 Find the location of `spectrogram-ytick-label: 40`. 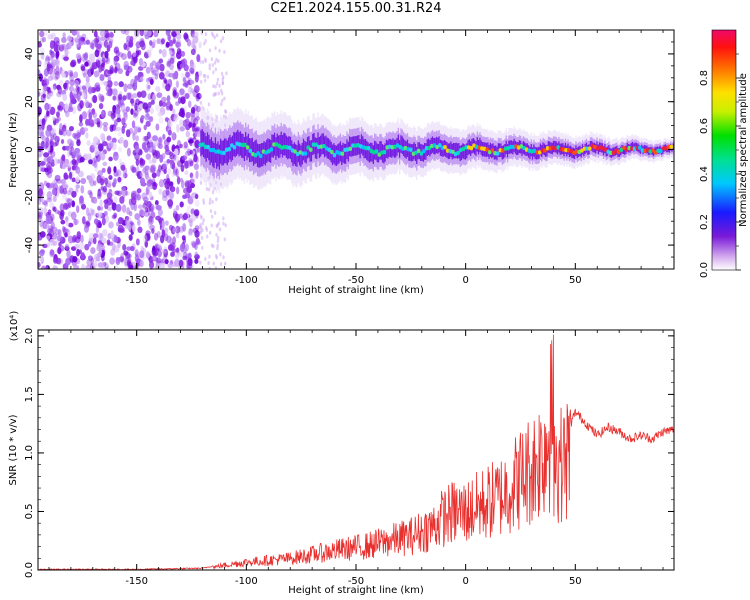

spectrogram-ytick-label: 40 is located at coordinates (29, 54).